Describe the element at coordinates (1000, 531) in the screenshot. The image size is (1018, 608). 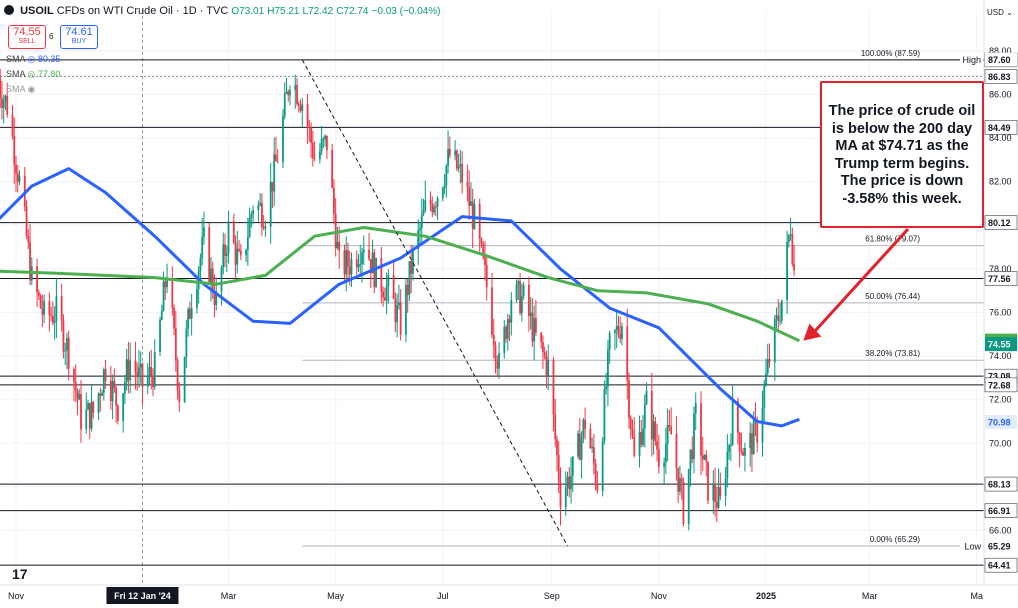
I see `y-tick-label: 66.00` at that location.